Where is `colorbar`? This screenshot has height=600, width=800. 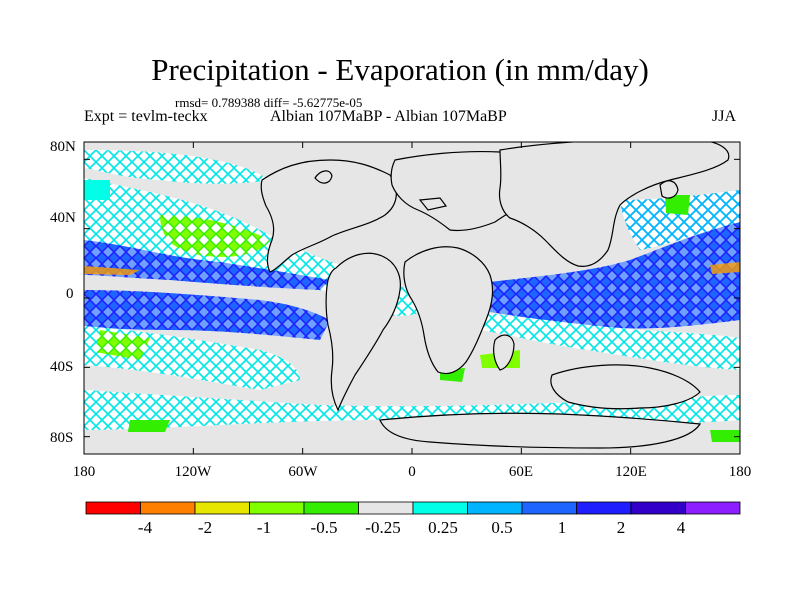 colorbar is located at coordinates (413, 508).